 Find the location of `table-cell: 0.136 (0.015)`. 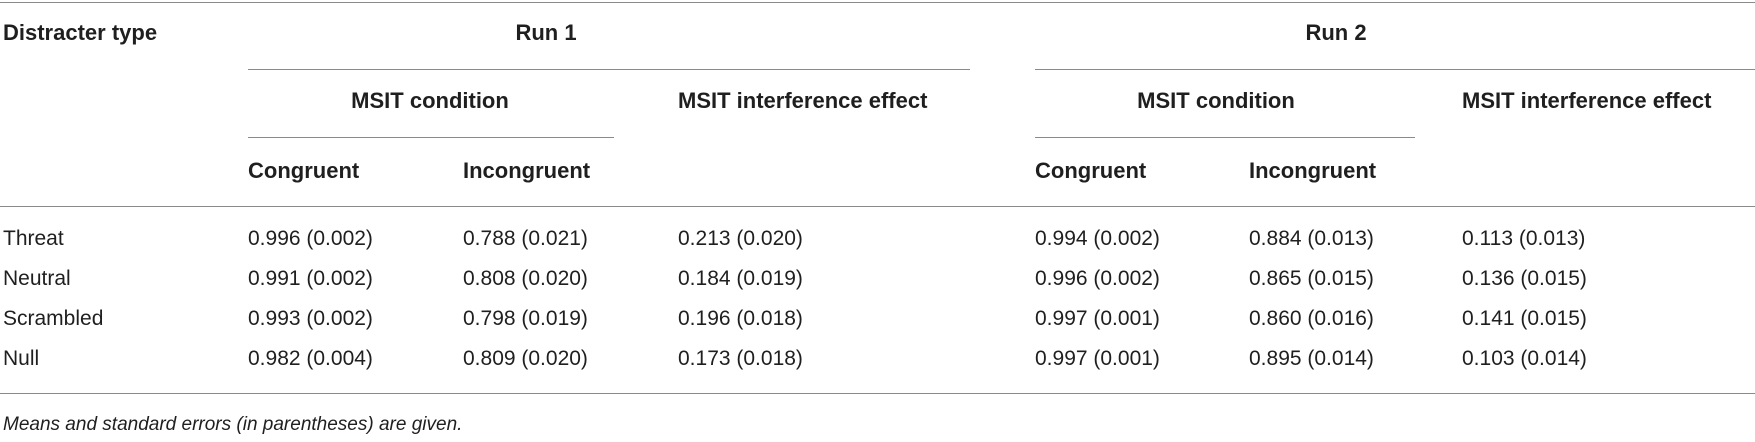

table-cell: 0.136 (0.015) is located at coordinates (1524, 278).